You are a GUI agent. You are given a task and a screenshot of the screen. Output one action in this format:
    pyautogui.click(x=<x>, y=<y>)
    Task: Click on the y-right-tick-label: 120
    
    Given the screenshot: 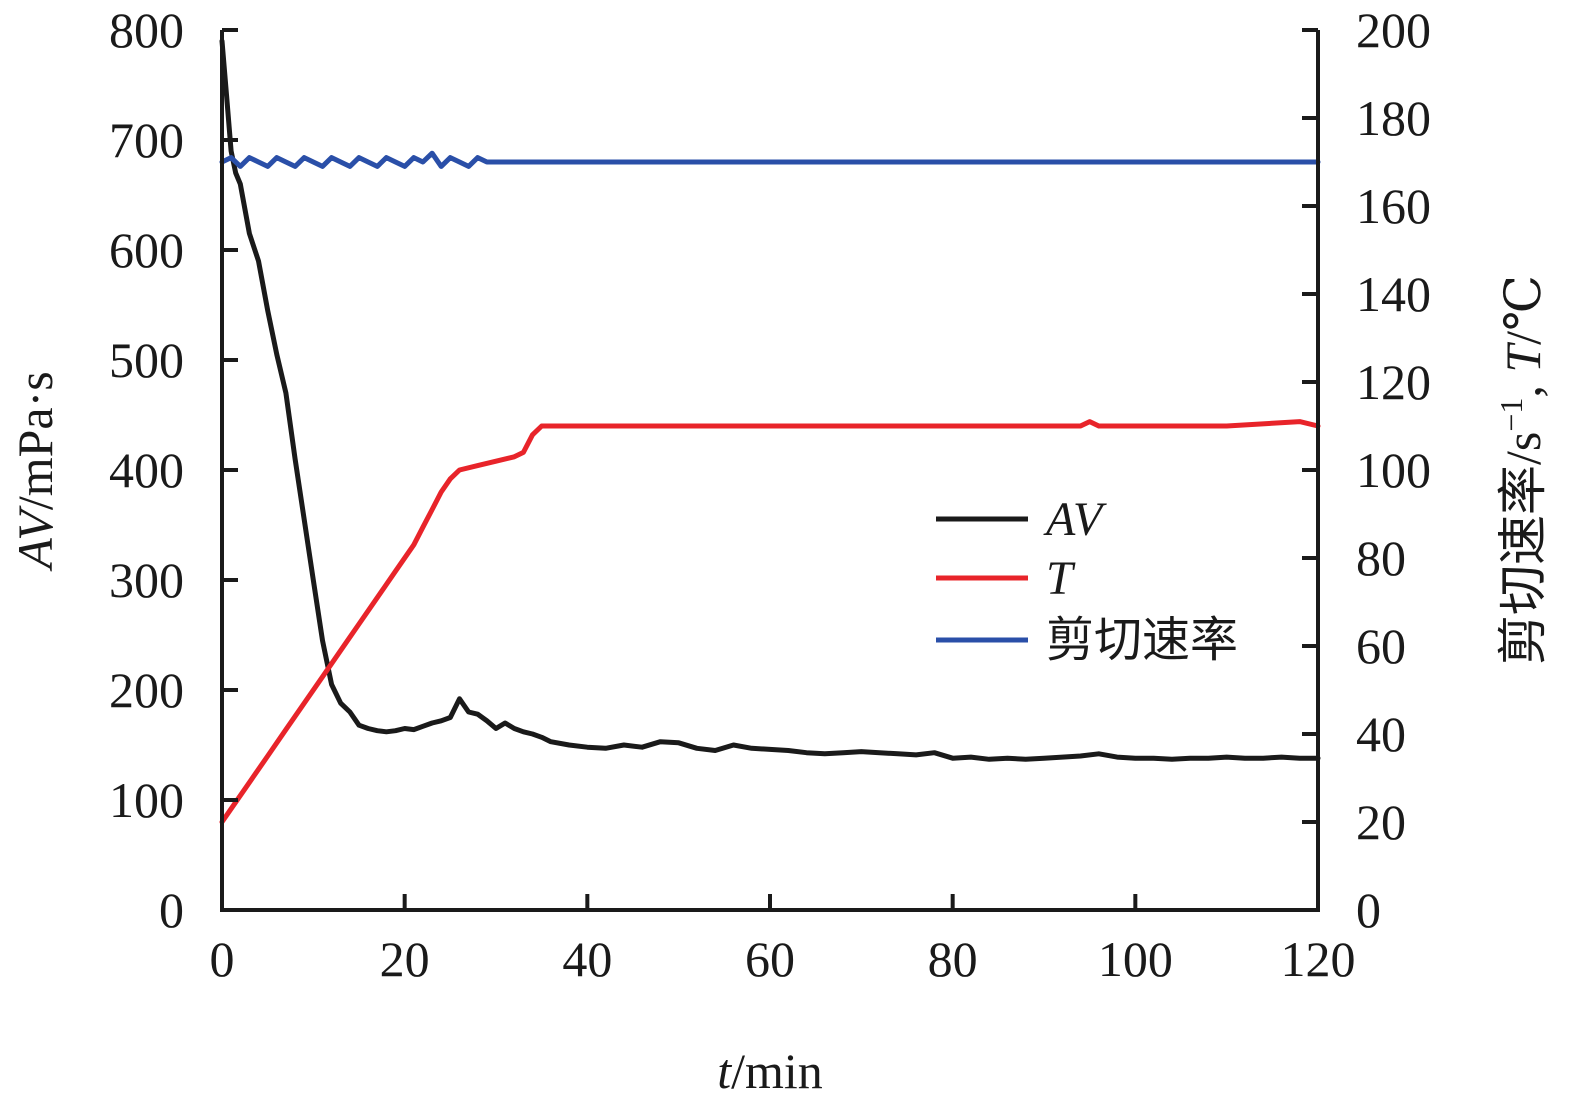 What is the action you would take?
    pyautogui.click(x=1393, y=382)
    